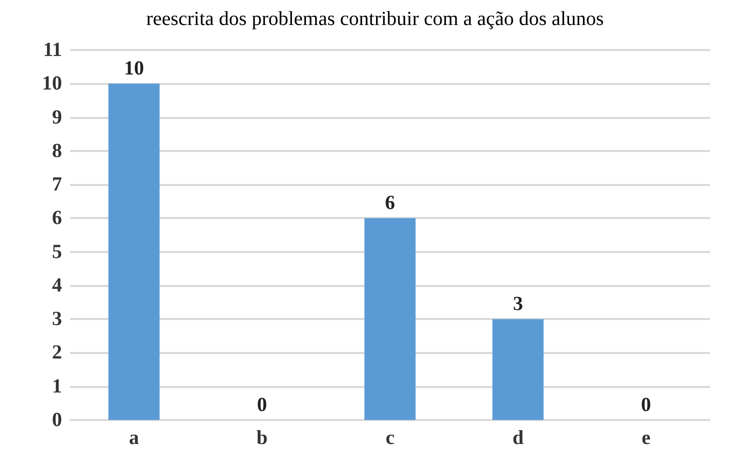  I want to click on y-tick-label: 5, so click(57, 251).